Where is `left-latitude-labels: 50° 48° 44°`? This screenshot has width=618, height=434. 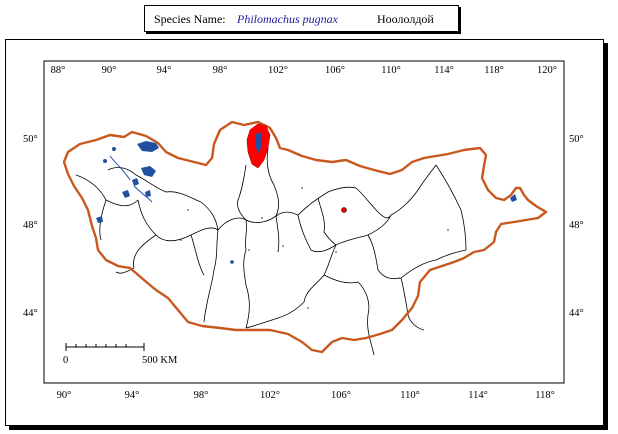
left-latitude-labels: 50° 48° 44° is located at coordinates (30, 226).